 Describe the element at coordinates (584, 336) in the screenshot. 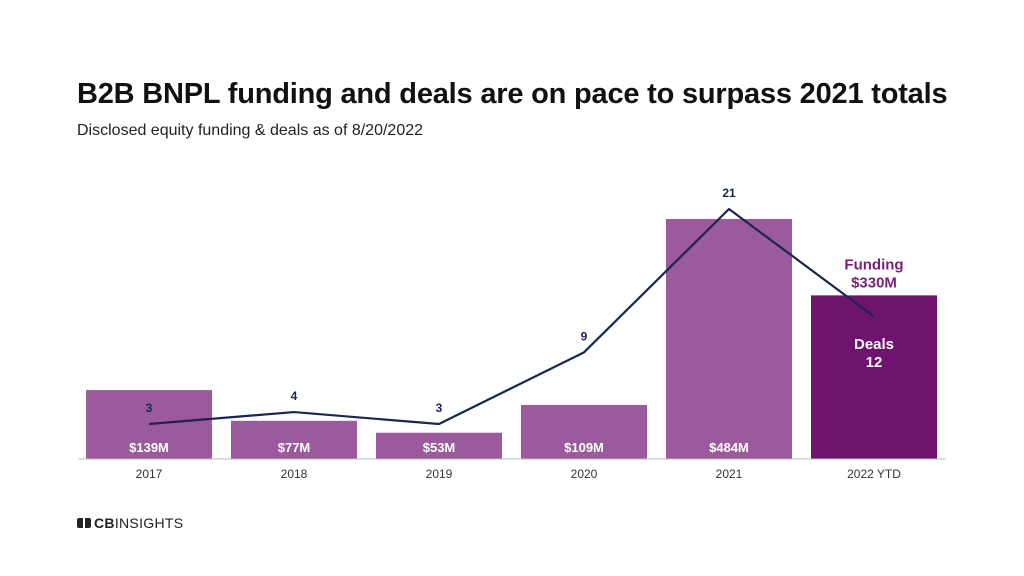

I see `deals-data-label: 9` at that location.